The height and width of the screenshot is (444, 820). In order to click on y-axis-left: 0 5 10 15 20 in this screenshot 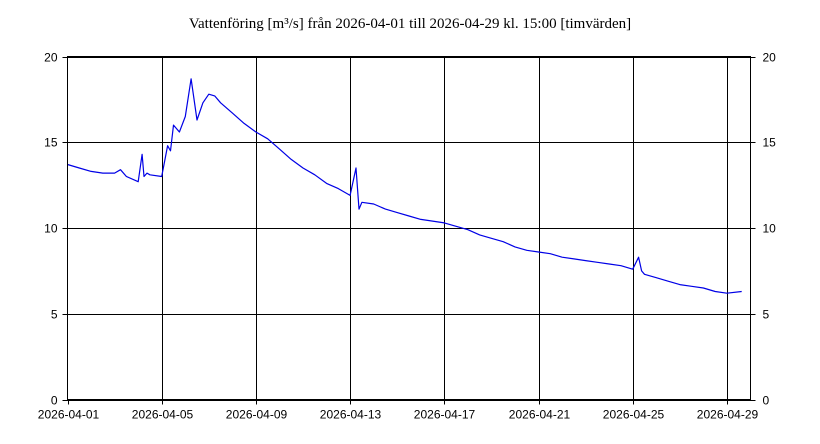, I will do `click(56, 229)`.